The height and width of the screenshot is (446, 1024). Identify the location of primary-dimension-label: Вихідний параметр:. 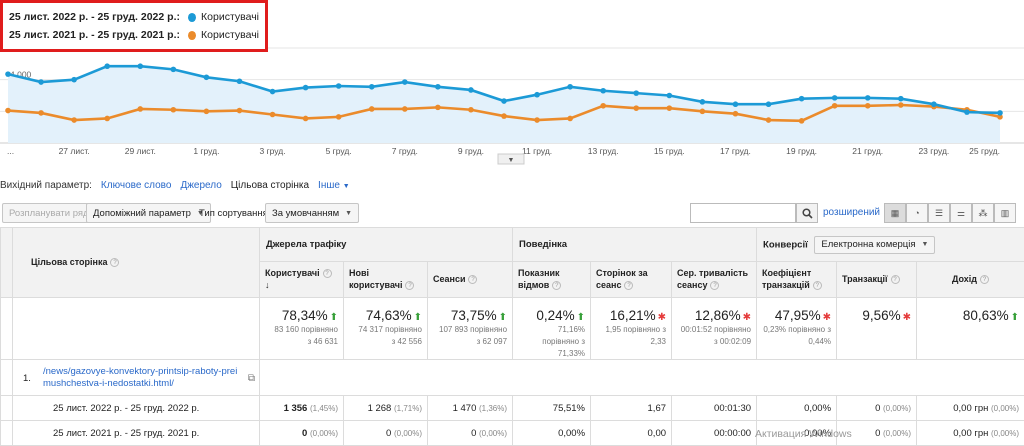
(46, 185).